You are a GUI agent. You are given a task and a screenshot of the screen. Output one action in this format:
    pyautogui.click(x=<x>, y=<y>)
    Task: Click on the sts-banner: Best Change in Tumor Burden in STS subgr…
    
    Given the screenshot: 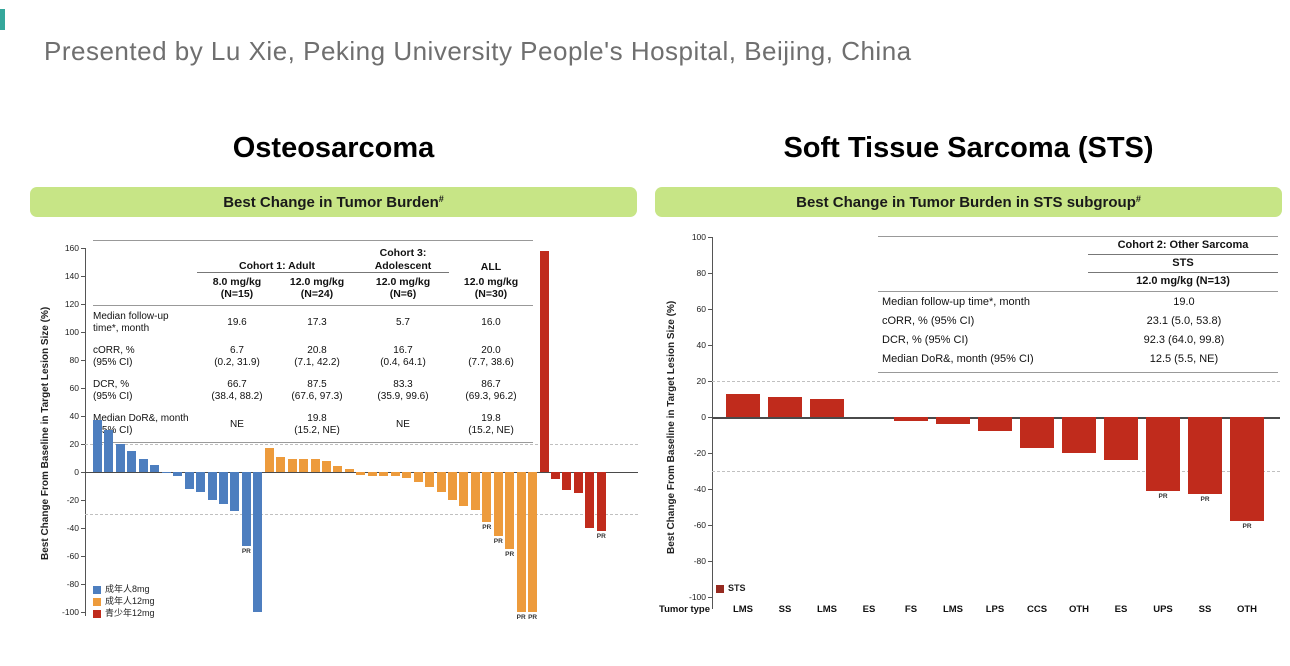 What is the action you would take?
    pyautogui.click(x=968, y=202)
    